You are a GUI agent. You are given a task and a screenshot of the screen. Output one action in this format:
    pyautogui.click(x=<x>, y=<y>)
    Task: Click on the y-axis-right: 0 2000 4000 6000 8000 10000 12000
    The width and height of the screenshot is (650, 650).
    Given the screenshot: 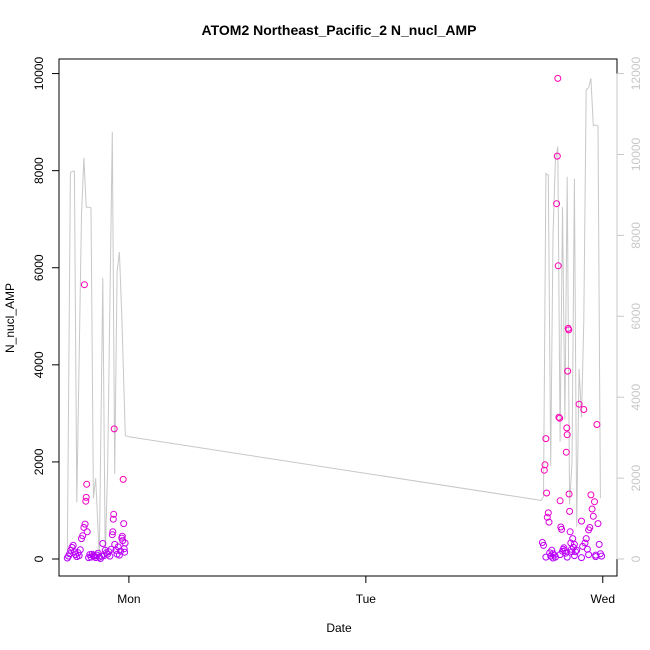 What is the action you would take?
    pyautogui.click(x=629, y=309)
    